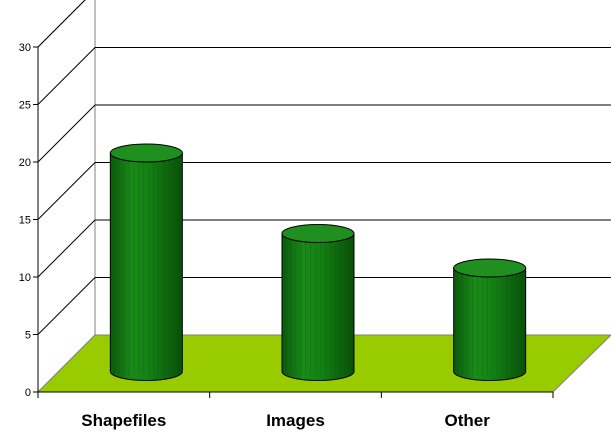 Image resolution: width=611 pixels, height=434 pixels. I want to click on y-tick-label: 25, so click(25, 106).